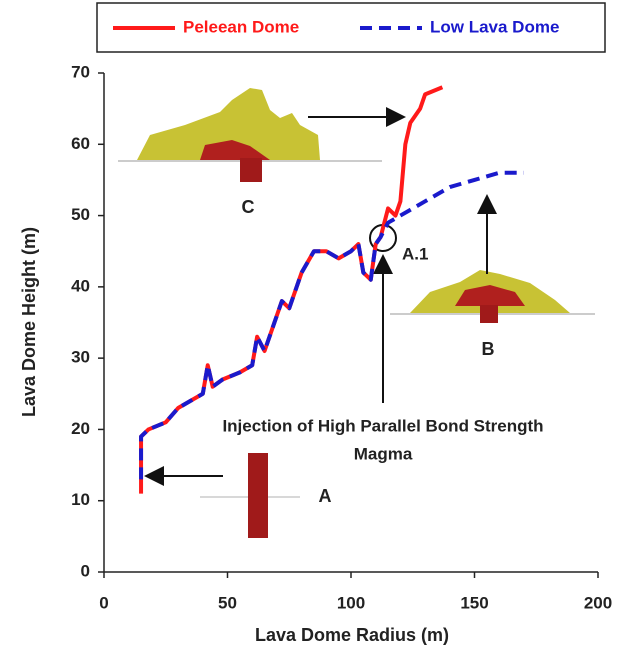 The width and height of the screenshot is (637, 657). Describe the element at coordinates (80, 71) in the screenshot. I see `y-tick-label: 70` at that location.